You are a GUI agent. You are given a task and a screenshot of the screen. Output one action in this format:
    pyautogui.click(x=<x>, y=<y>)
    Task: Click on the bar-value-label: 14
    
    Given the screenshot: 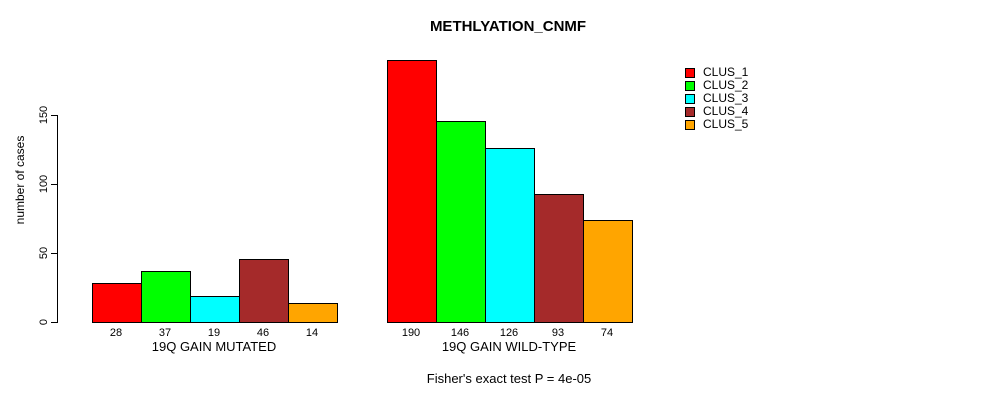 What is the action you would take?
    pyautogui.click(x=312, y=333)
    